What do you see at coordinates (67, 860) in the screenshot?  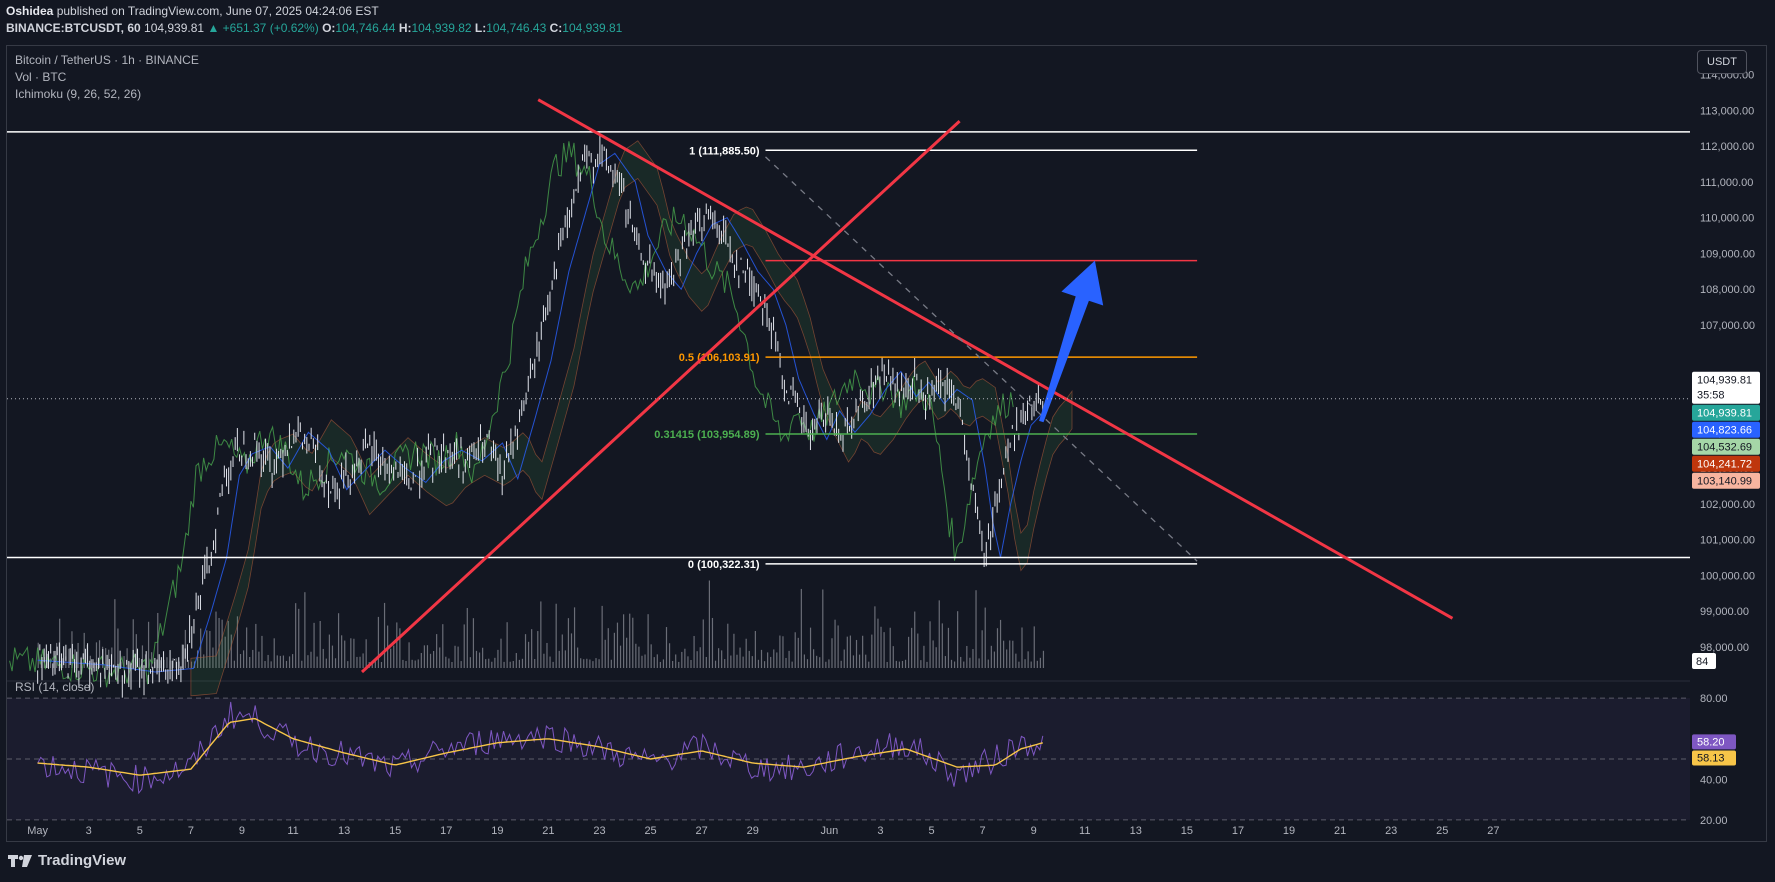 I see `tradingview-logo: TradingView` at bounding box center [67, 860].